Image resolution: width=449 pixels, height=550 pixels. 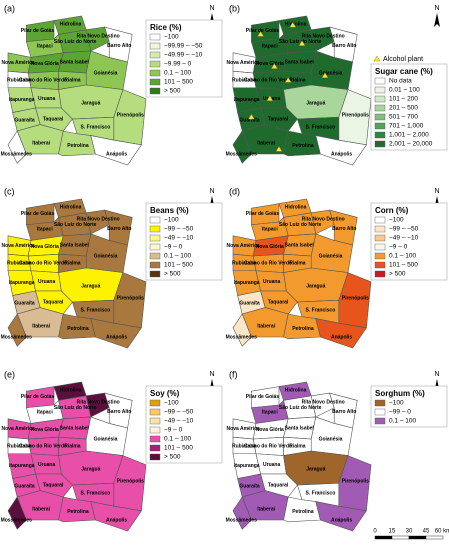 What do you see at coordinates (43, 264) in the screenshot?
I see `region-label: Carmo do Rio Verde` at bounding box center [43, 264].